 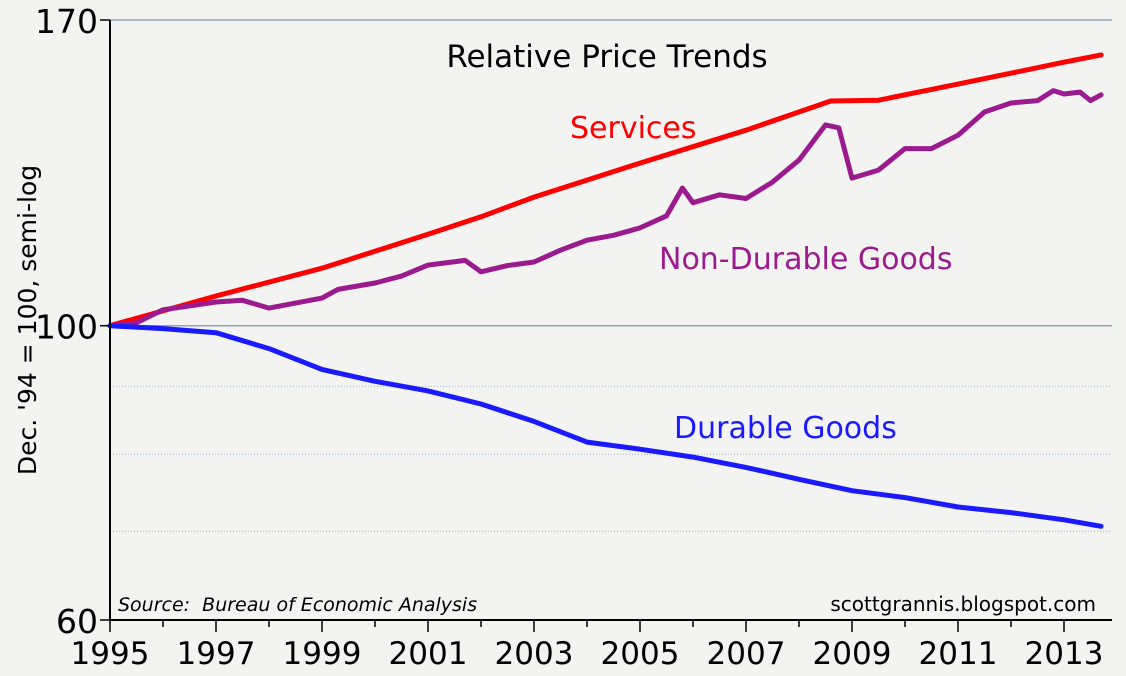 I want to click on x-tick-label: 2005, so click(x=640, y=654).